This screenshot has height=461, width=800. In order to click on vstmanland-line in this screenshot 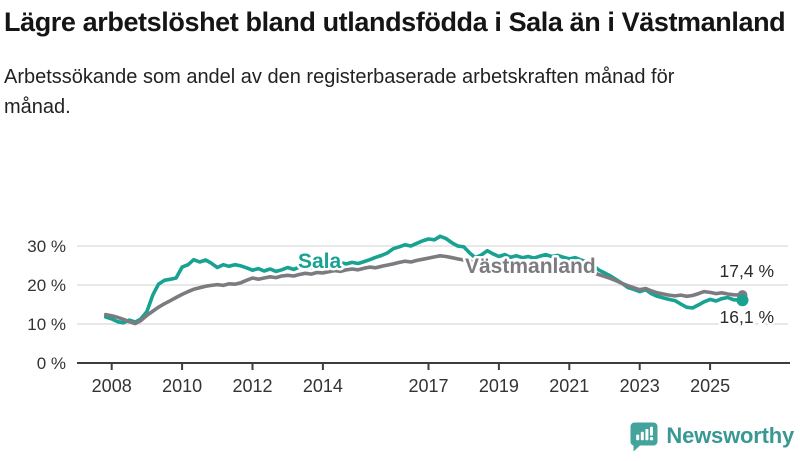, I will do `click(424, 289)`.